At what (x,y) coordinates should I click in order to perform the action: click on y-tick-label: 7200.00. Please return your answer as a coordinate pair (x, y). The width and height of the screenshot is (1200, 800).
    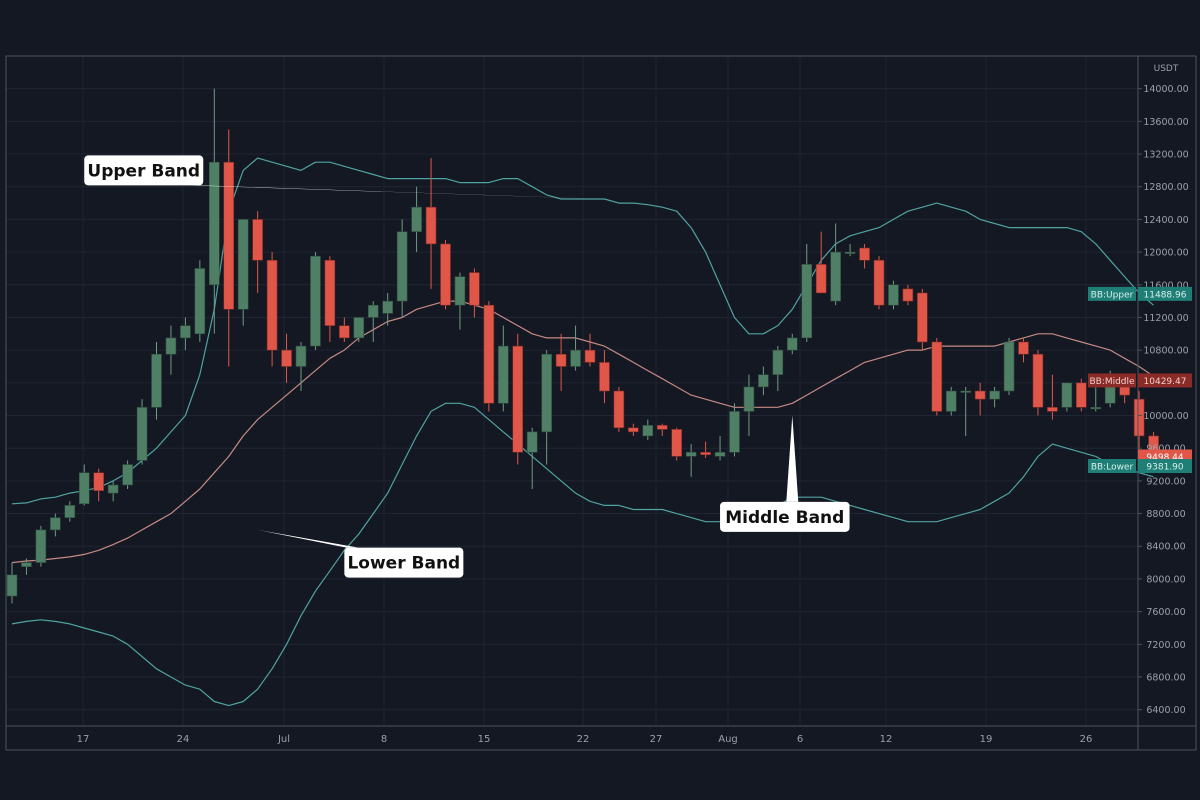
    Looking at the image, I should click on (1165, 645).